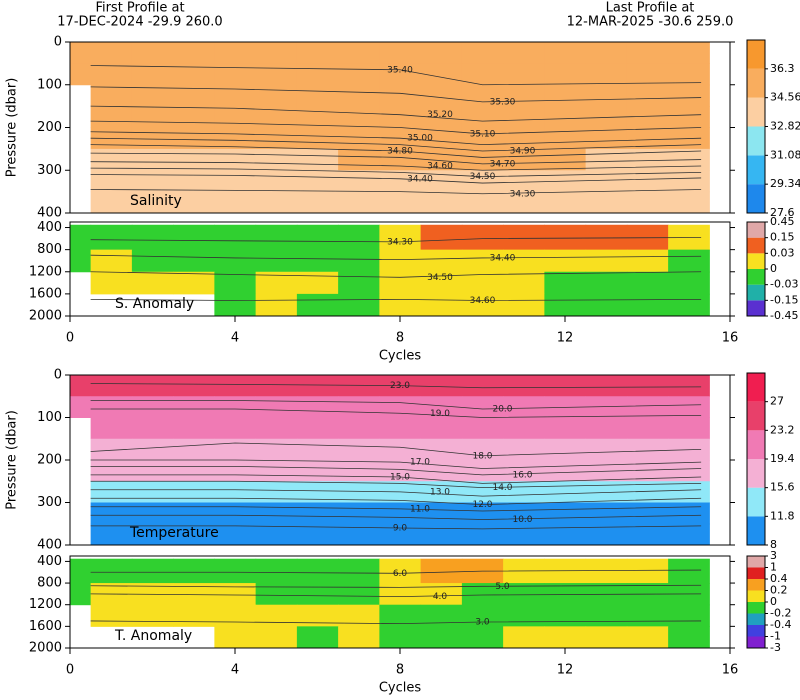 The width and height of the screenshot is (800, 700). I want to click on last-title: Last Profile at, so click(650, 8).